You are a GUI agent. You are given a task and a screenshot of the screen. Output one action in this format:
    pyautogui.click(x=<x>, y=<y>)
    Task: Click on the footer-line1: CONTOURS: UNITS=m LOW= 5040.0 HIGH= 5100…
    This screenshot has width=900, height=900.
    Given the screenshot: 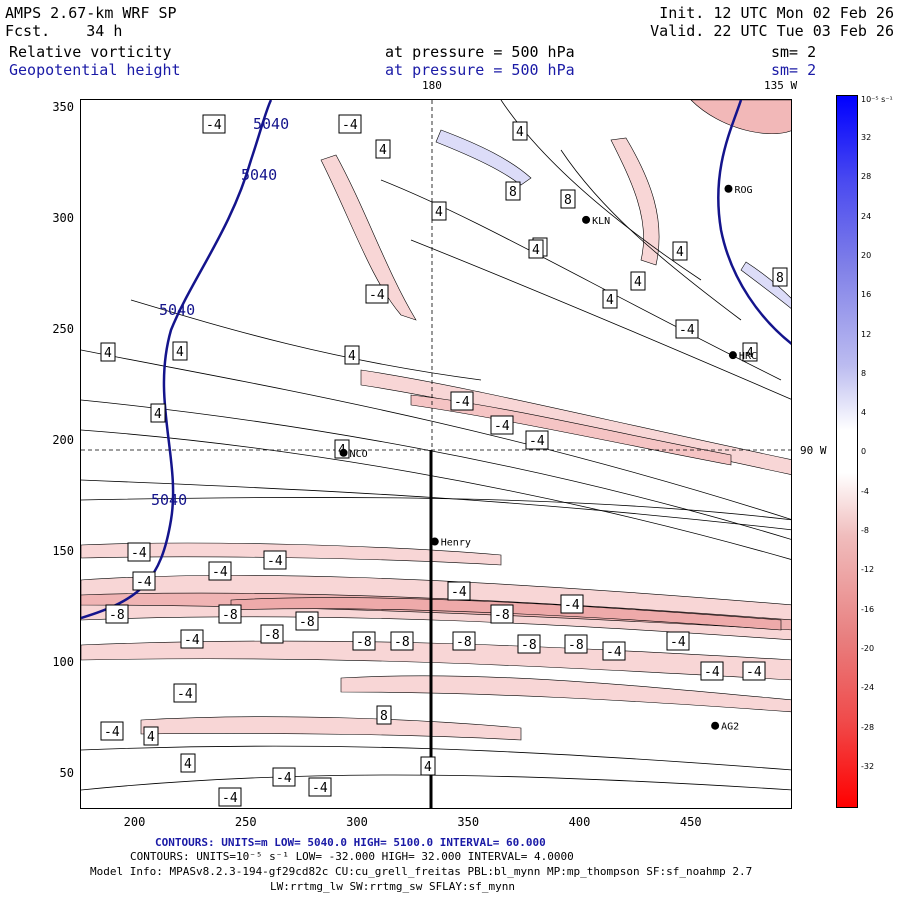 What is the action you would take?
    pyautogui.click(x=350, y=842)
    